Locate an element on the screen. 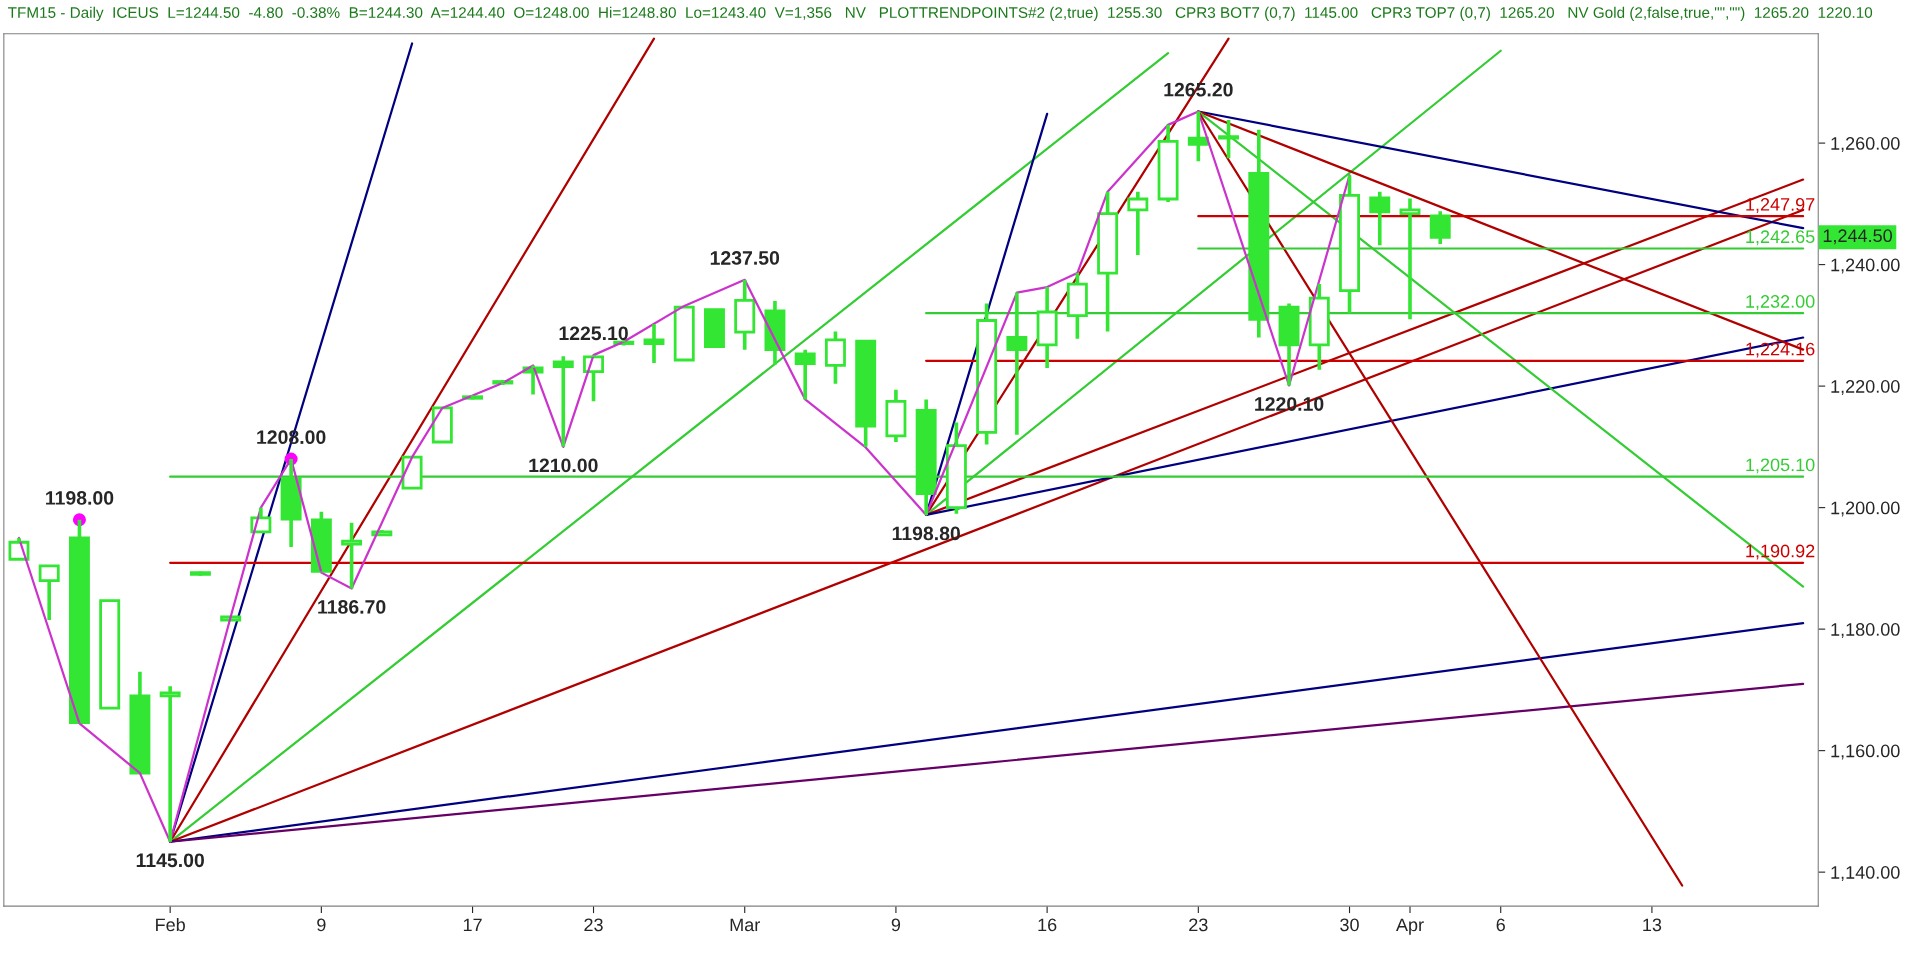 This screenshot has width=1920, height=964. annotation: 1225.10 is located at coordinates (593, 333).